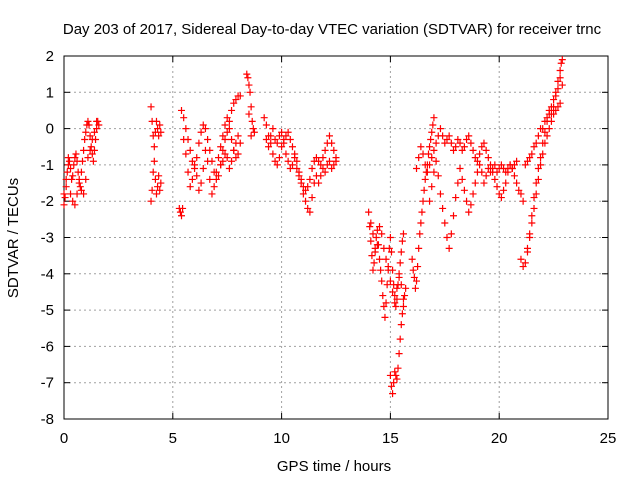 This screenshot has width=640, height=480. I want to click on x-axis-label: GPS time / hours, so click(334, 466).